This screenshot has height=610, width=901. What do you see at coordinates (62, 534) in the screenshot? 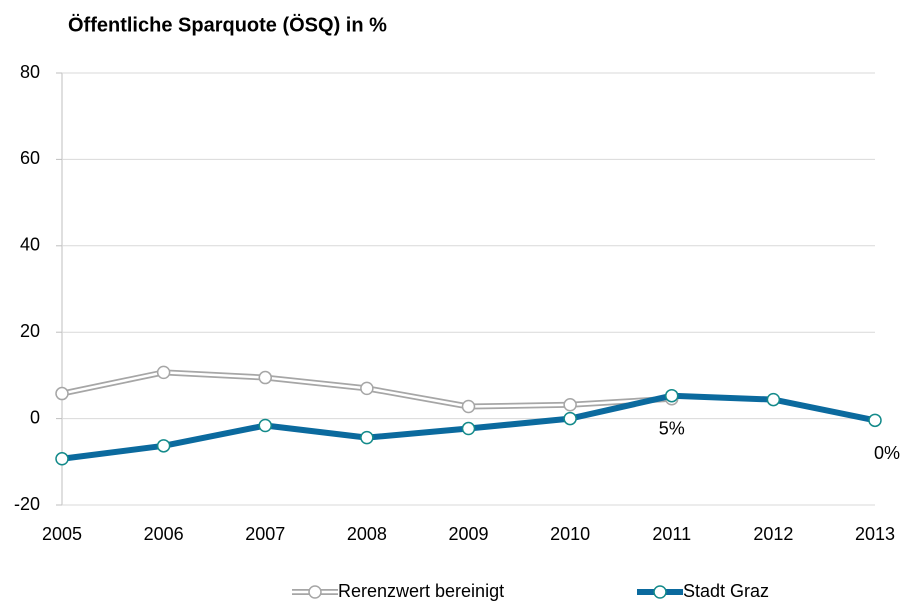
I see `x-tick-label: 2005` at bounding box center [62, 534].